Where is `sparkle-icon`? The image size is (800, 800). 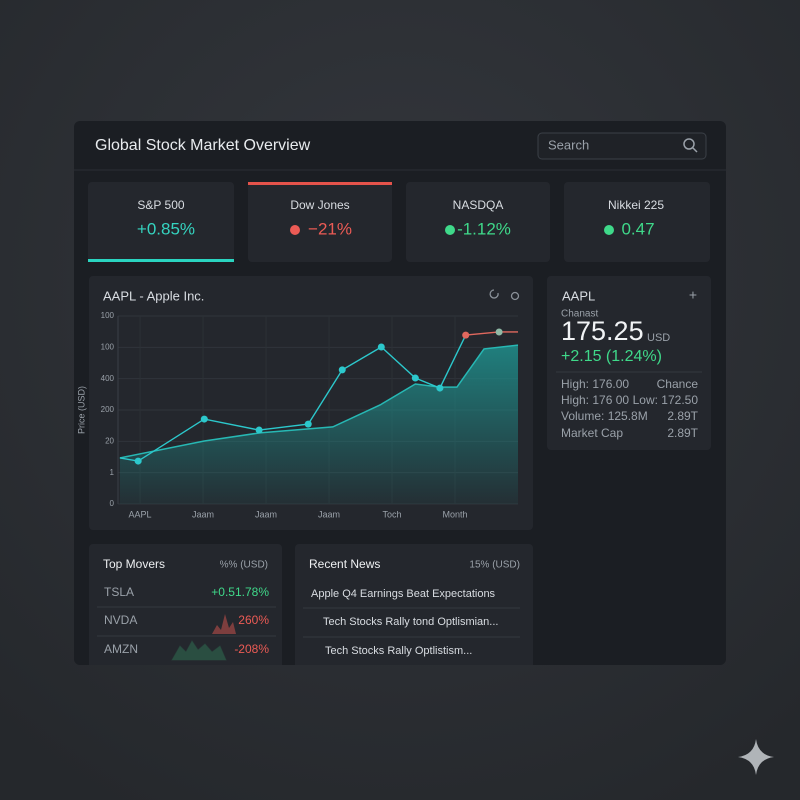 sparkle-icon is located at coordinates (756, 757).